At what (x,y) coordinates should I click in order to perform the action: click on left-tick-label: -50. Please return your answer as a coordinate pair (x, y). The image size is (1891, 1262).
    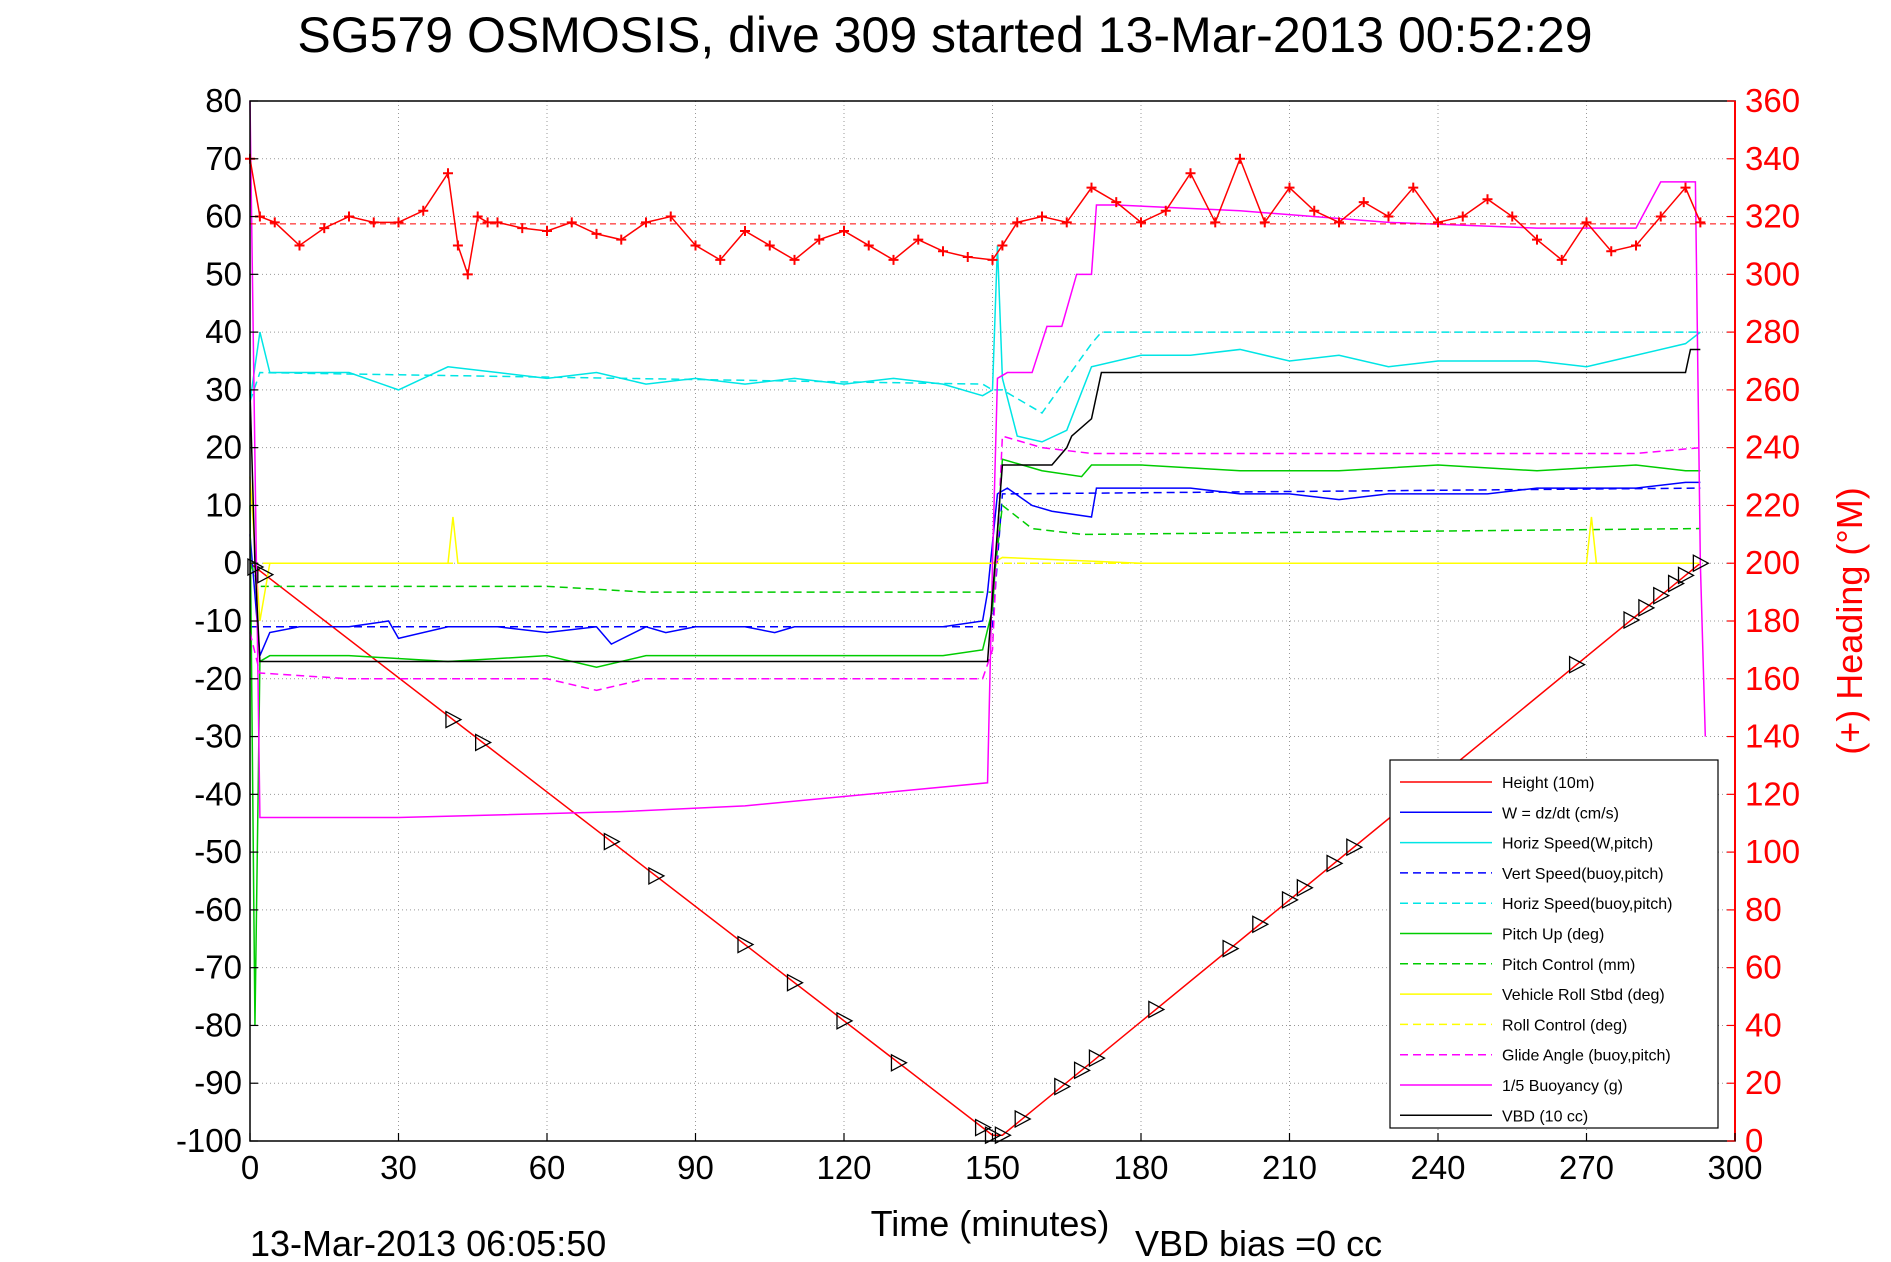
    Looking at the image, I should click on (218, 851).